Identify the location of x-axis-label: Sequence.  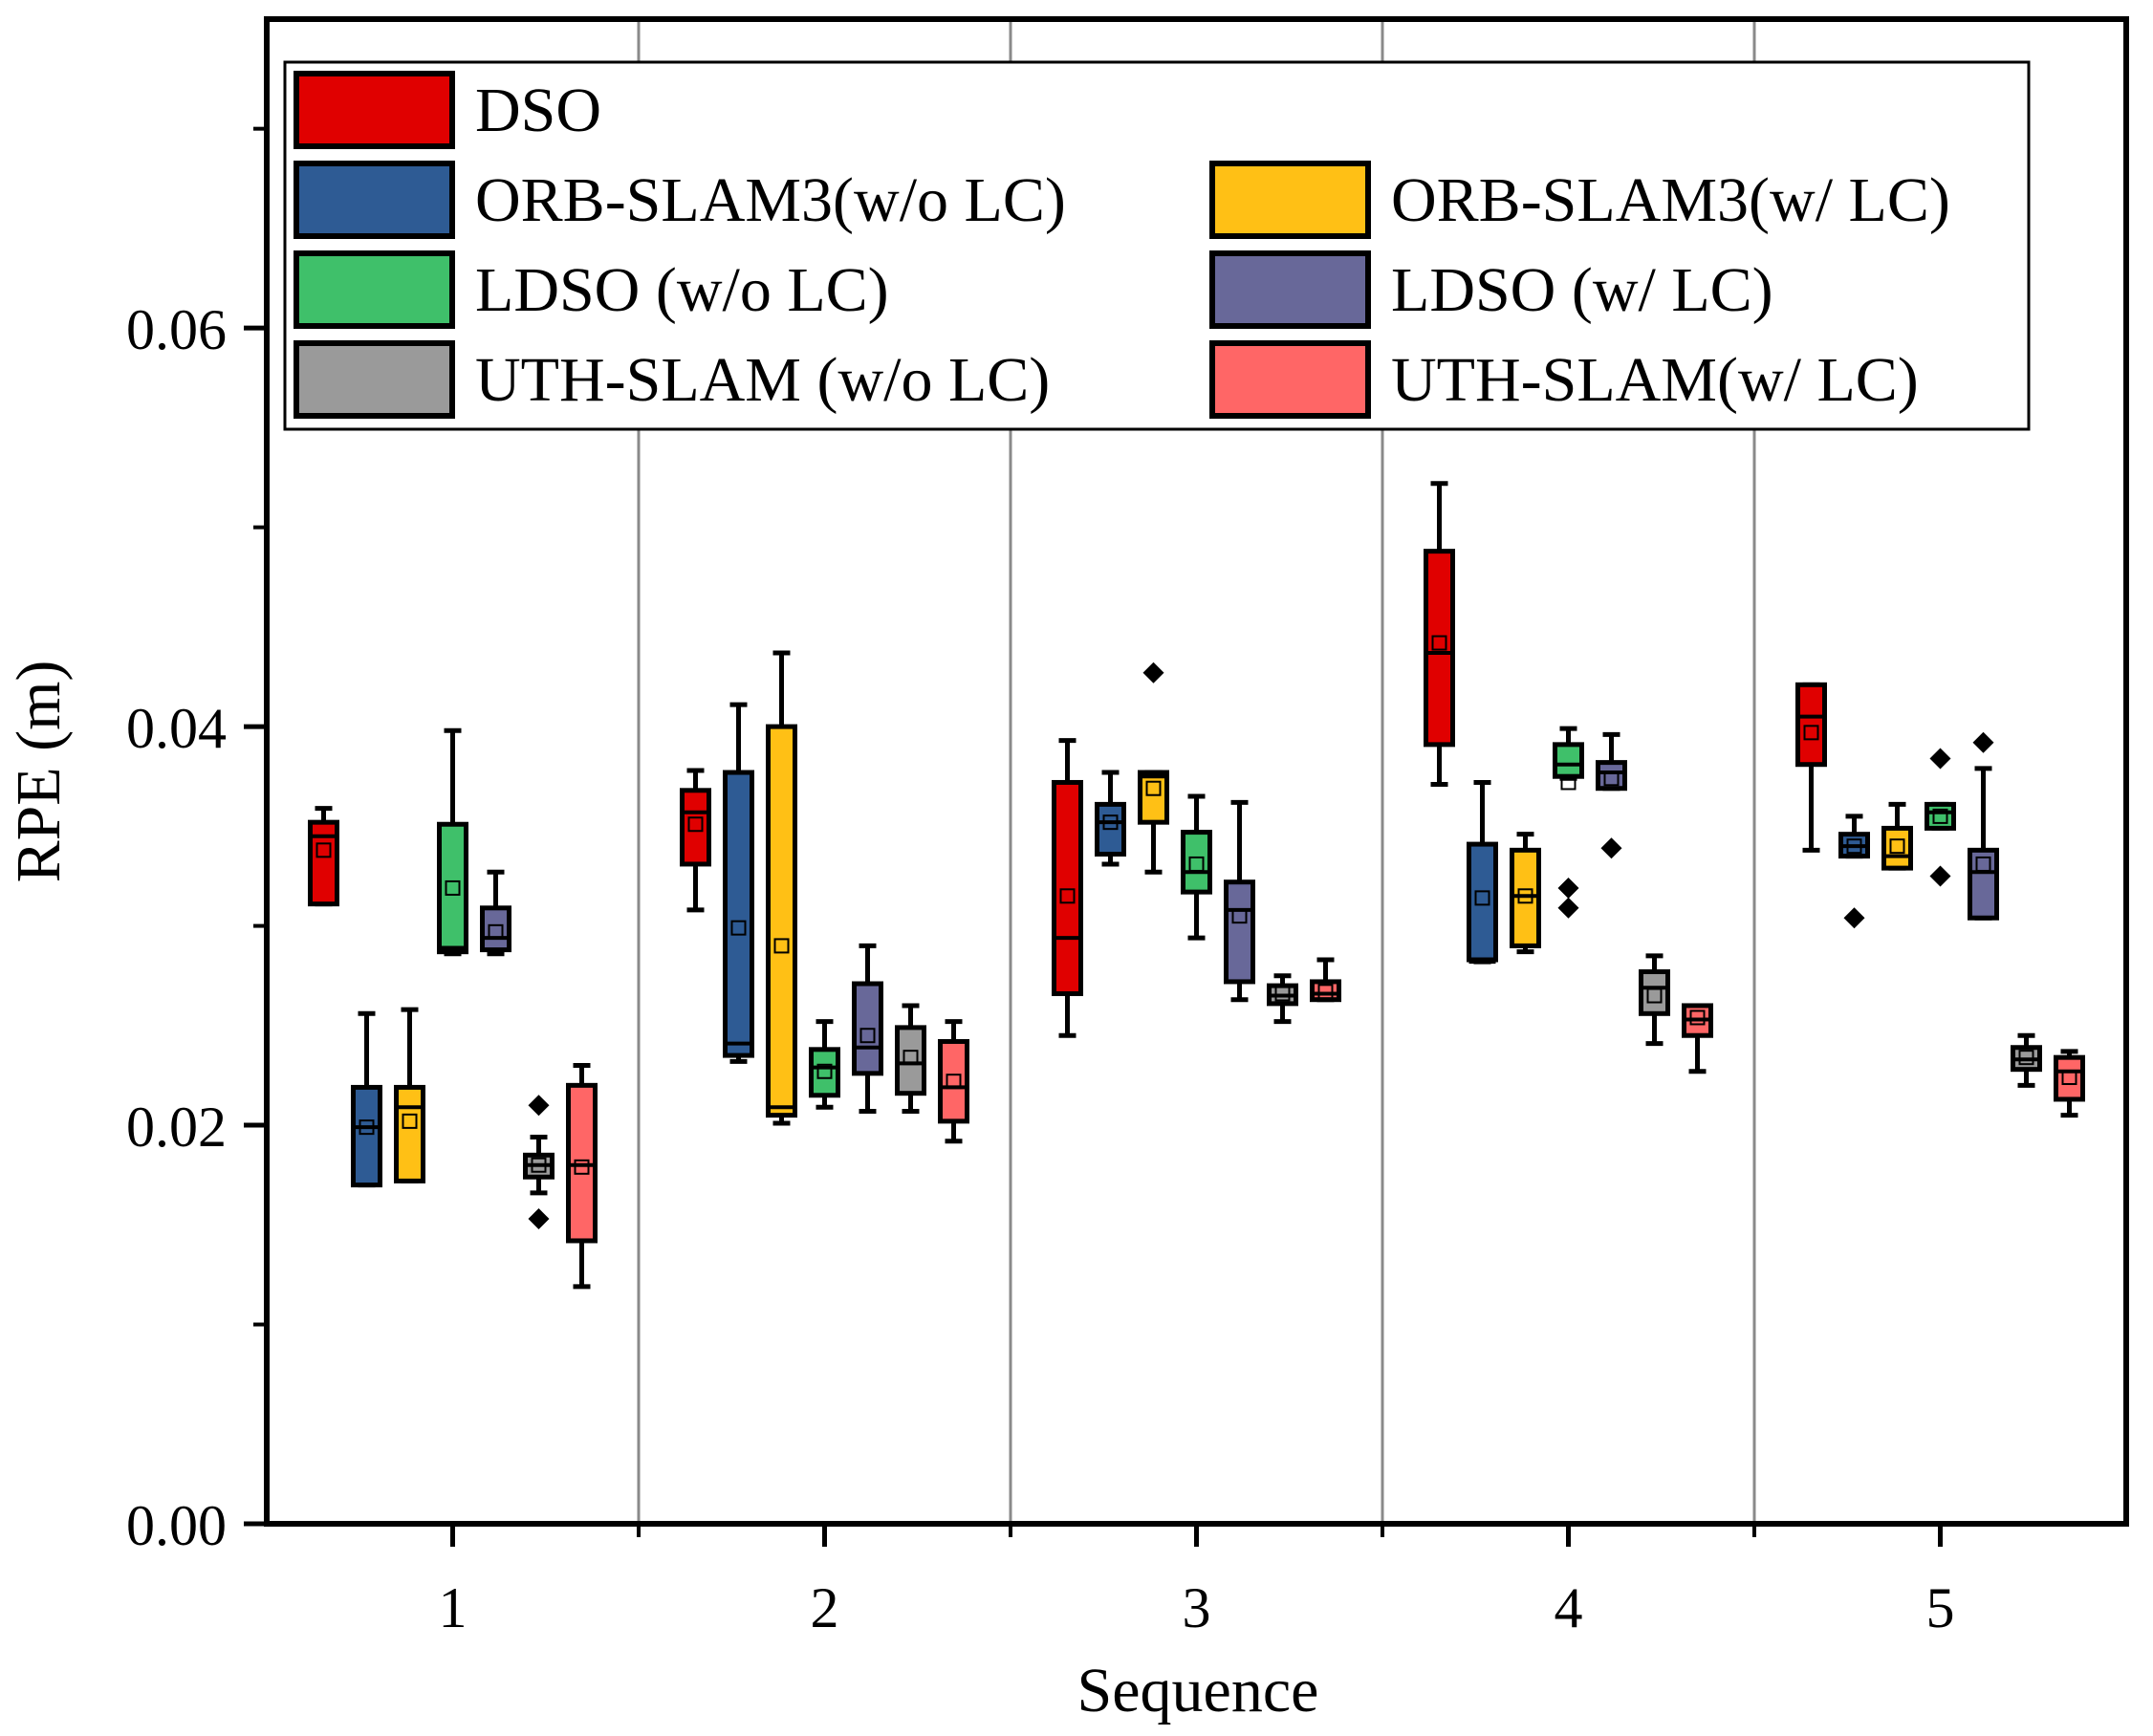
(1198, 1690).